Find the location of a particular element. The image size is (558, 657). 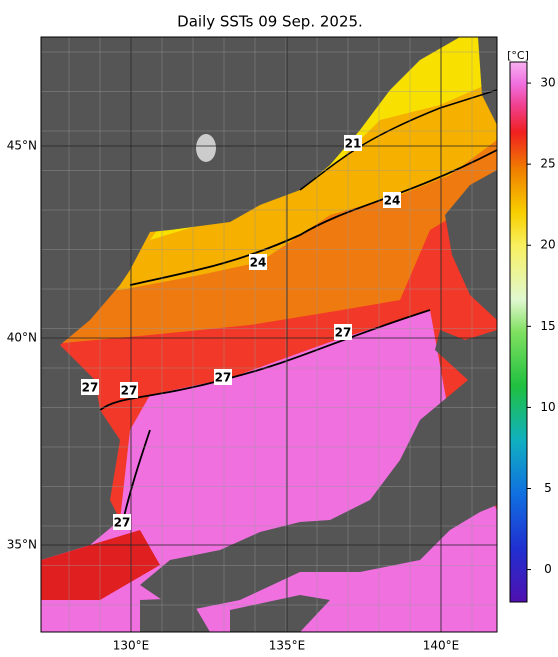

land-korea is located at coordinates (80, 452).